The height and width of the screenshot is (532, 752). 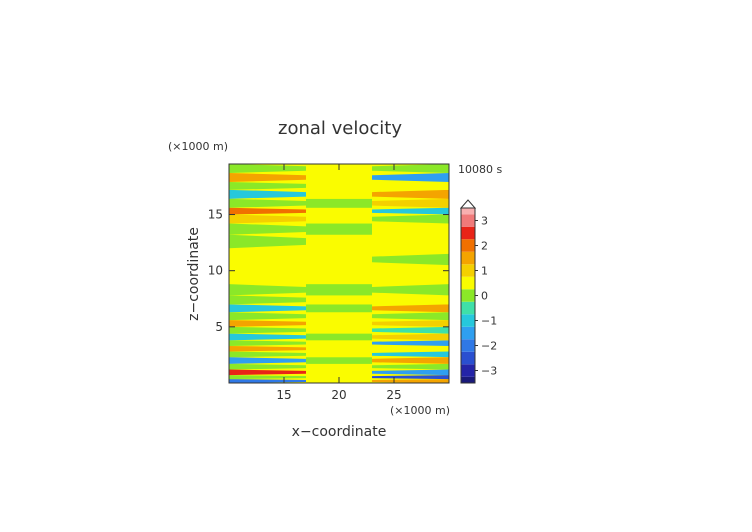 What do you see at coordinates (194, 274) in the screenshot?
I see `y-axis-label: z−coordinate` at bounding box center [194, 274].